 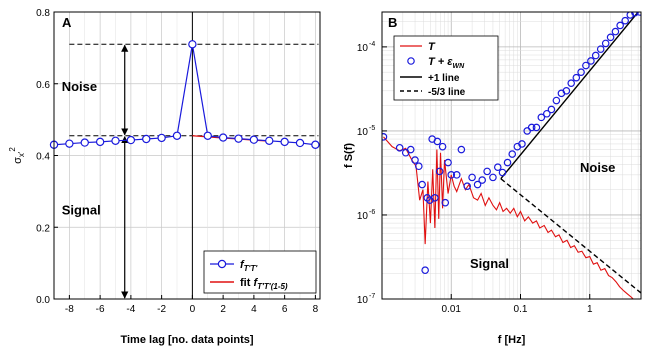 What do you see at coordinates (184, 95) in the screenshot?
I see `fTT-series-line` at bounding box center [184, 95].